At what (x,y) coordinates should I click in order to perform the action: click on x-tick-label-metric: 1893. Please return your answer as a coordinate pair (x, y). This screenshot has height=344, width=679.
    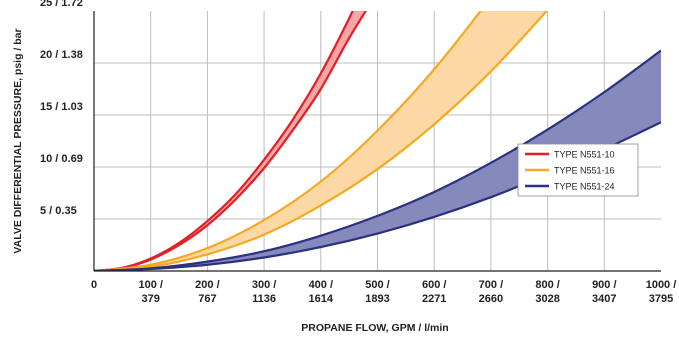
    Looking at the image, I should click on (377, 299).